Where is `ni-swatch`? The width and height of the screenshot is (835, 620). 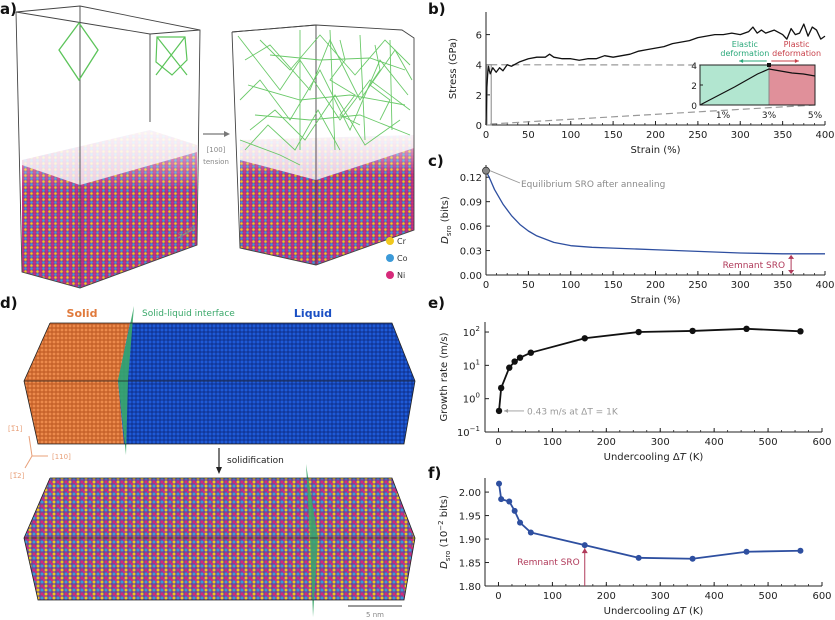 ni-swatch is located at coordinates (390, 275).